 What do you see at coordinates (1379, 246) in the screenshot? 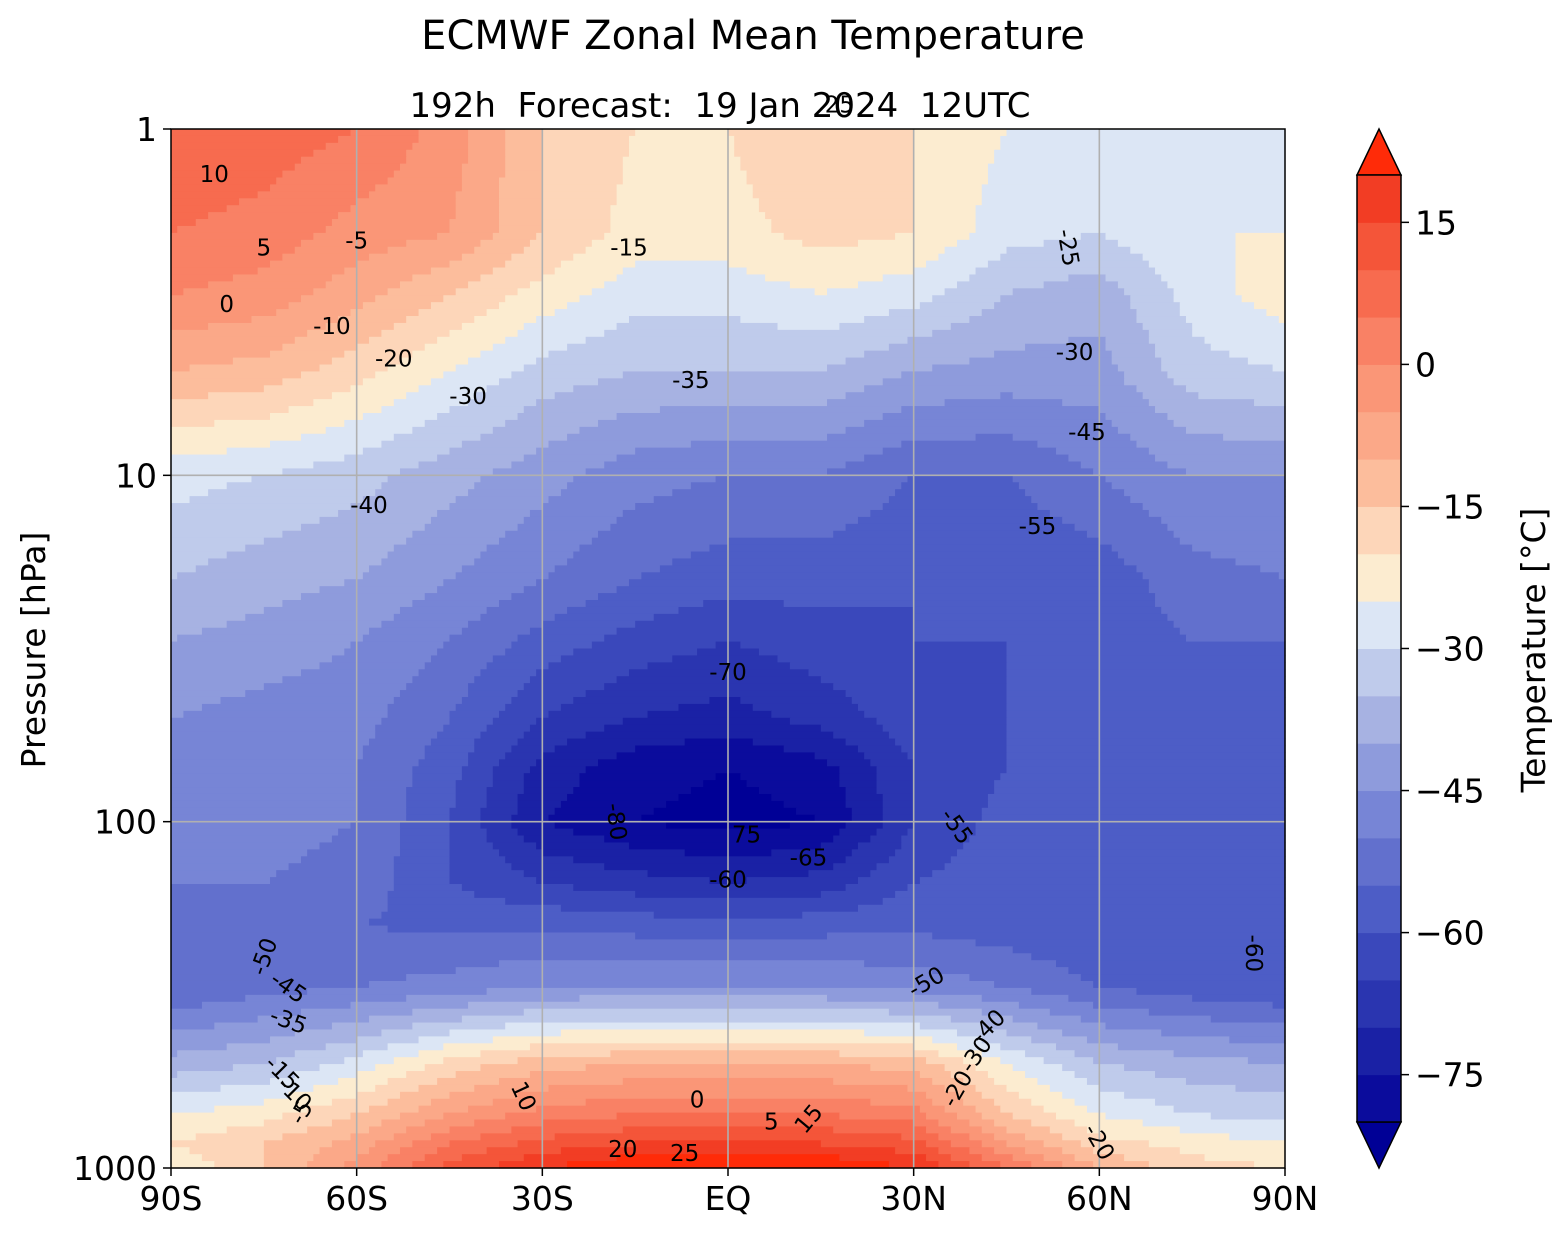
I see `colorbar-segment` at bounding box center [1379, 246].